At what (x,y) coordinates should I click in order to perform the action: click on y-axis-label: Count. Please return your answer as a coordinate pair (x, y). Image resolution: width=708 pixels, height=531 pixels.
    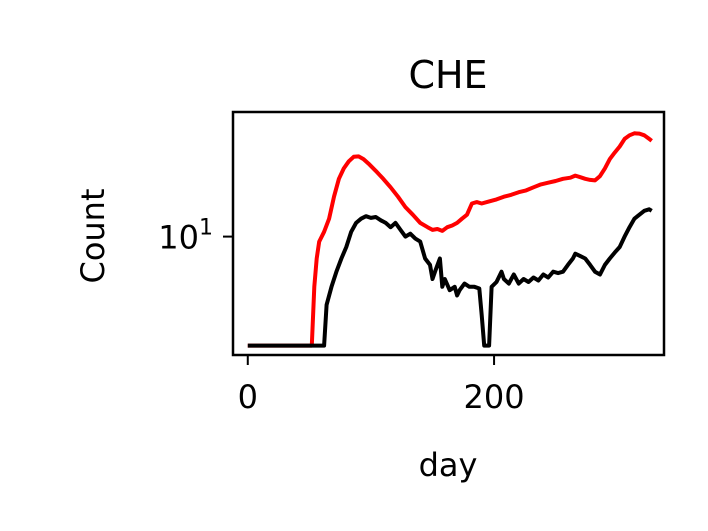
    Looking at the image, I should click on (93, 235).